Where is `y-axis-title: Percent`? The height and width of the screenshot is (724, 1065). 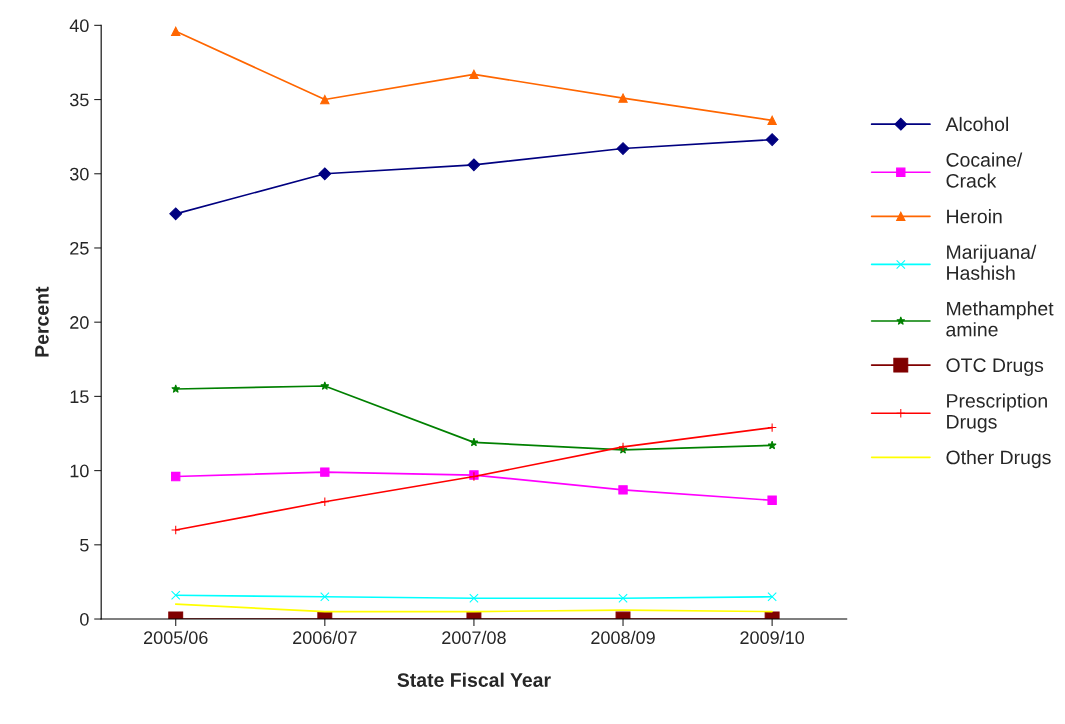 y-axis-title: Percent is located at coordinates (42, 321).